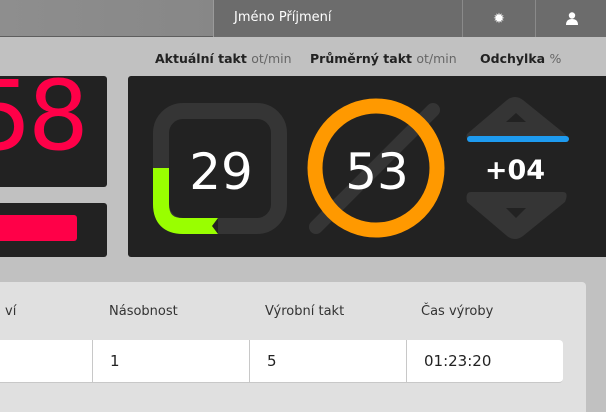 This screenshot has width=606, height=412. I want to click on current-gauge: 29, so click(220, 168).